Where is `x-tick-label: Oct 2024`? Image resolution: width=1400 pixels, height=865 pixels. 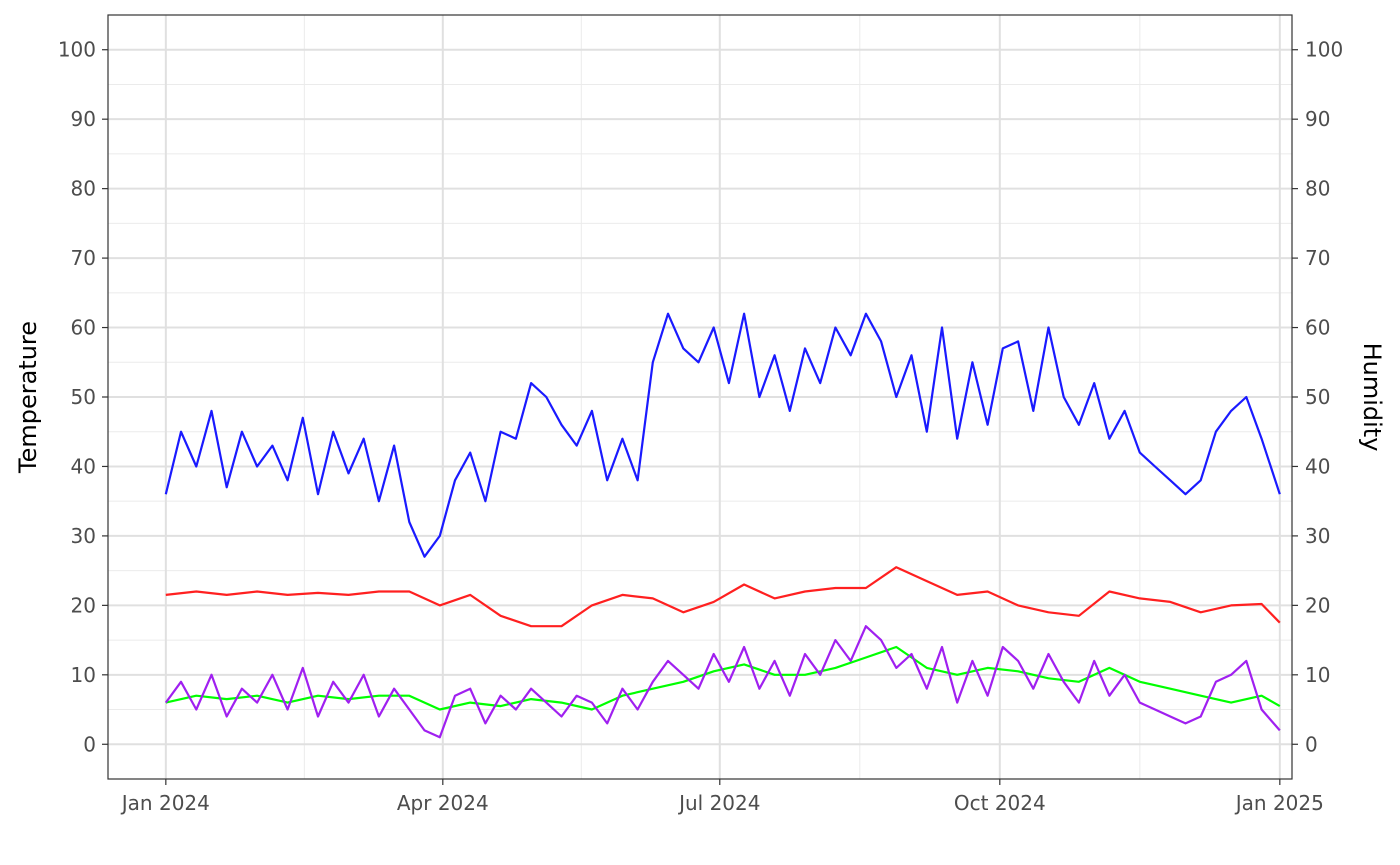
x-tick-label: Oct 2024 is located at coordinates (1000, 803).